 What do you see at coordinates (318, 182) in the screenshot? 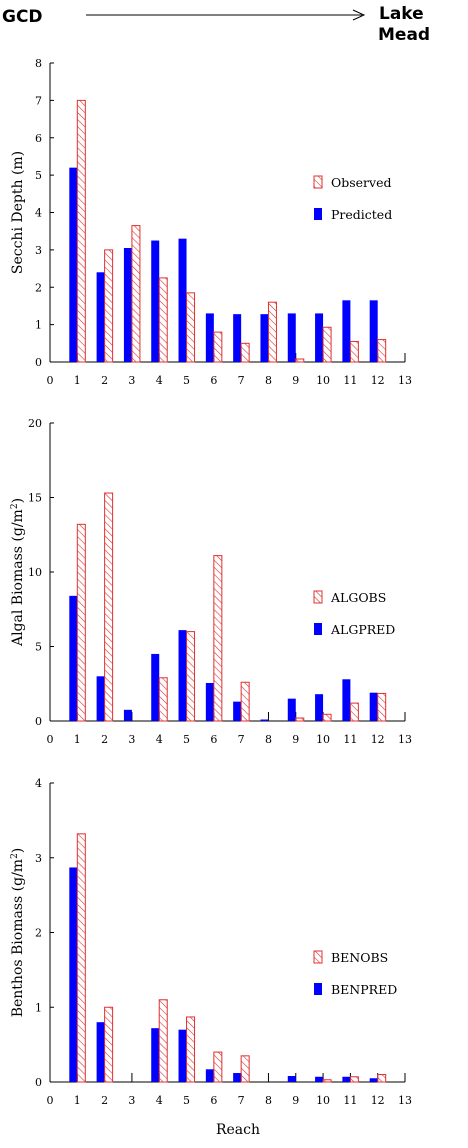
I see `legend-swatch-observed` at bounding box center [318, 182].